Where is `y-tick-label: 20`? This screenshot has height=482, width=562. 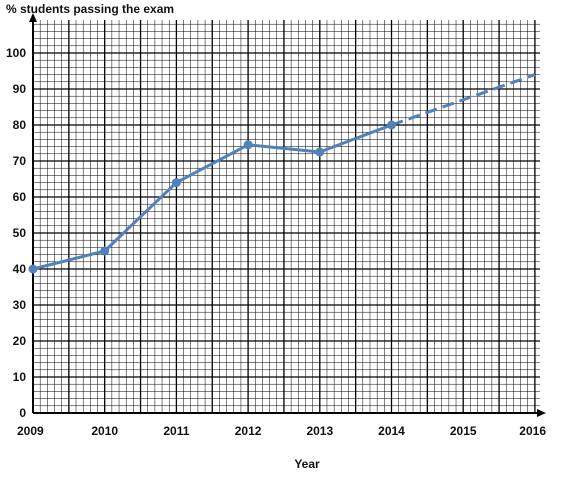
y-tick-label: 20 is located at coordinates (20, 341).